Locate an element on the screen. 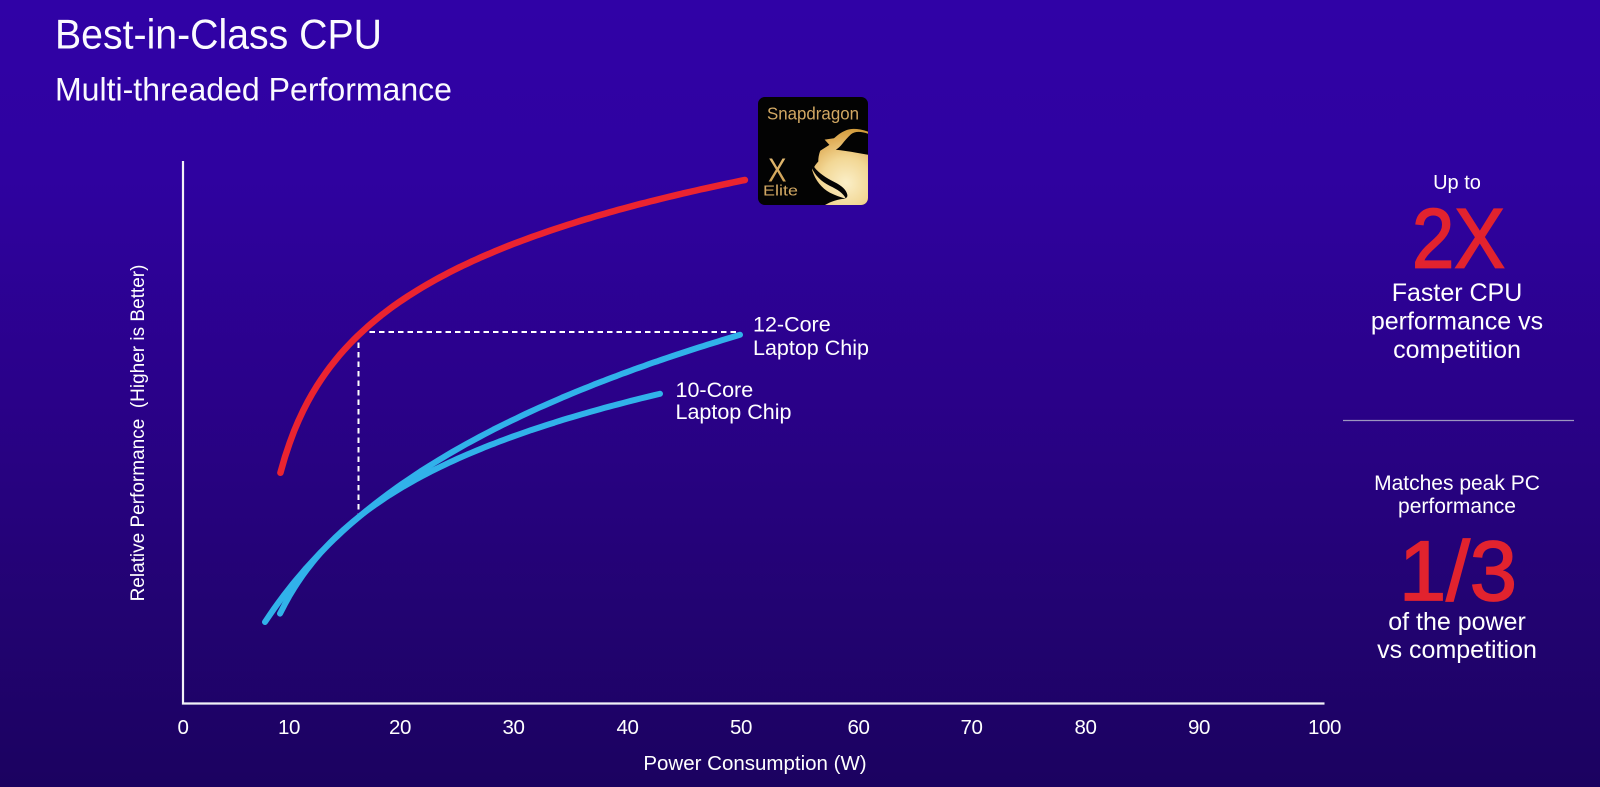 The width and height of the screenshot is (1600, 787). svg-text: 0 is located at coordinates (182, 727).